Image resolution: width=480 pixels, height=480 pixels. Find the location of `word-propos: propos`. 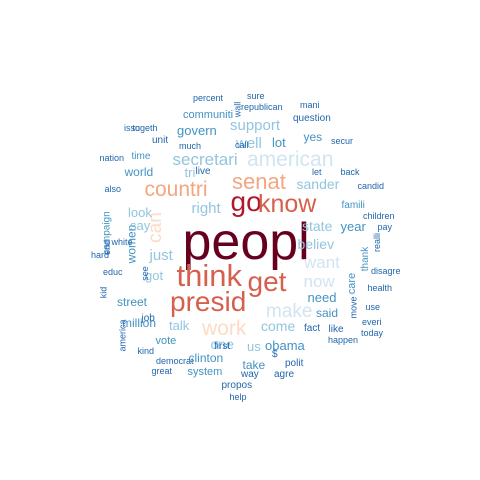

word-propos: propos is located at coordinates (237, 385).